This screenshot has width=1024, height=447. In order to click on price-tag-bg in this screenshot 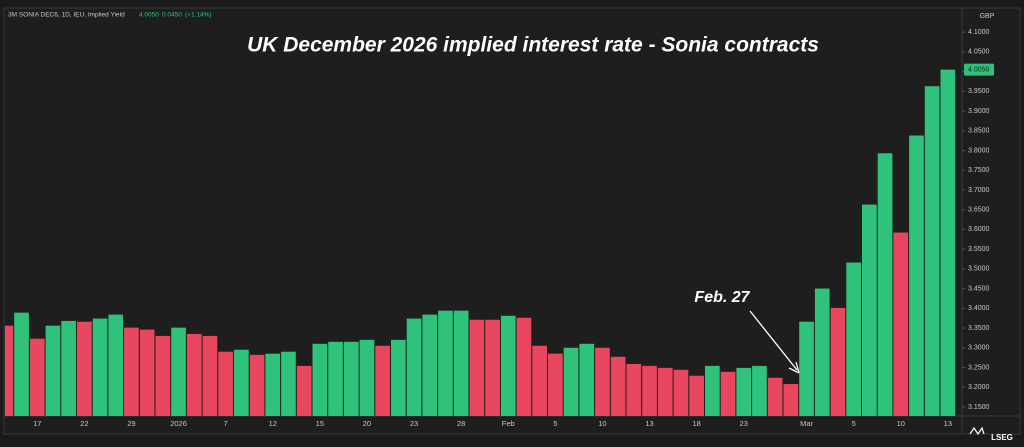, I will do `click(979, 69)`.